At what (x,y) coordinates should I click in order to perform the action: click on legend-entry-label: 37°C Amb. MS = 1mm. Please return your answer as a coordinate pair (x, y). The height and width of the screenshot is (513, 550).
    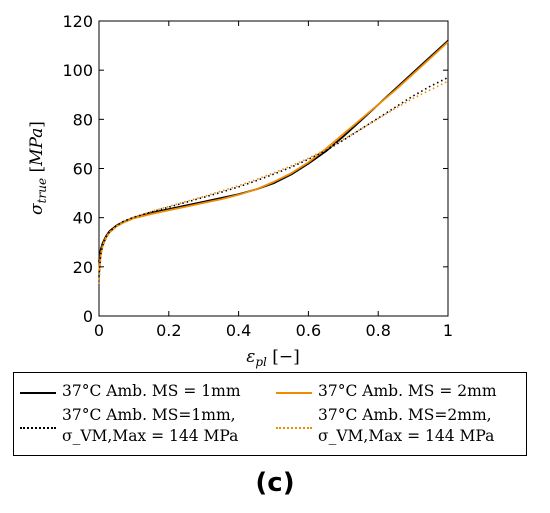
    Looking at the image, I should click on (151, 391).